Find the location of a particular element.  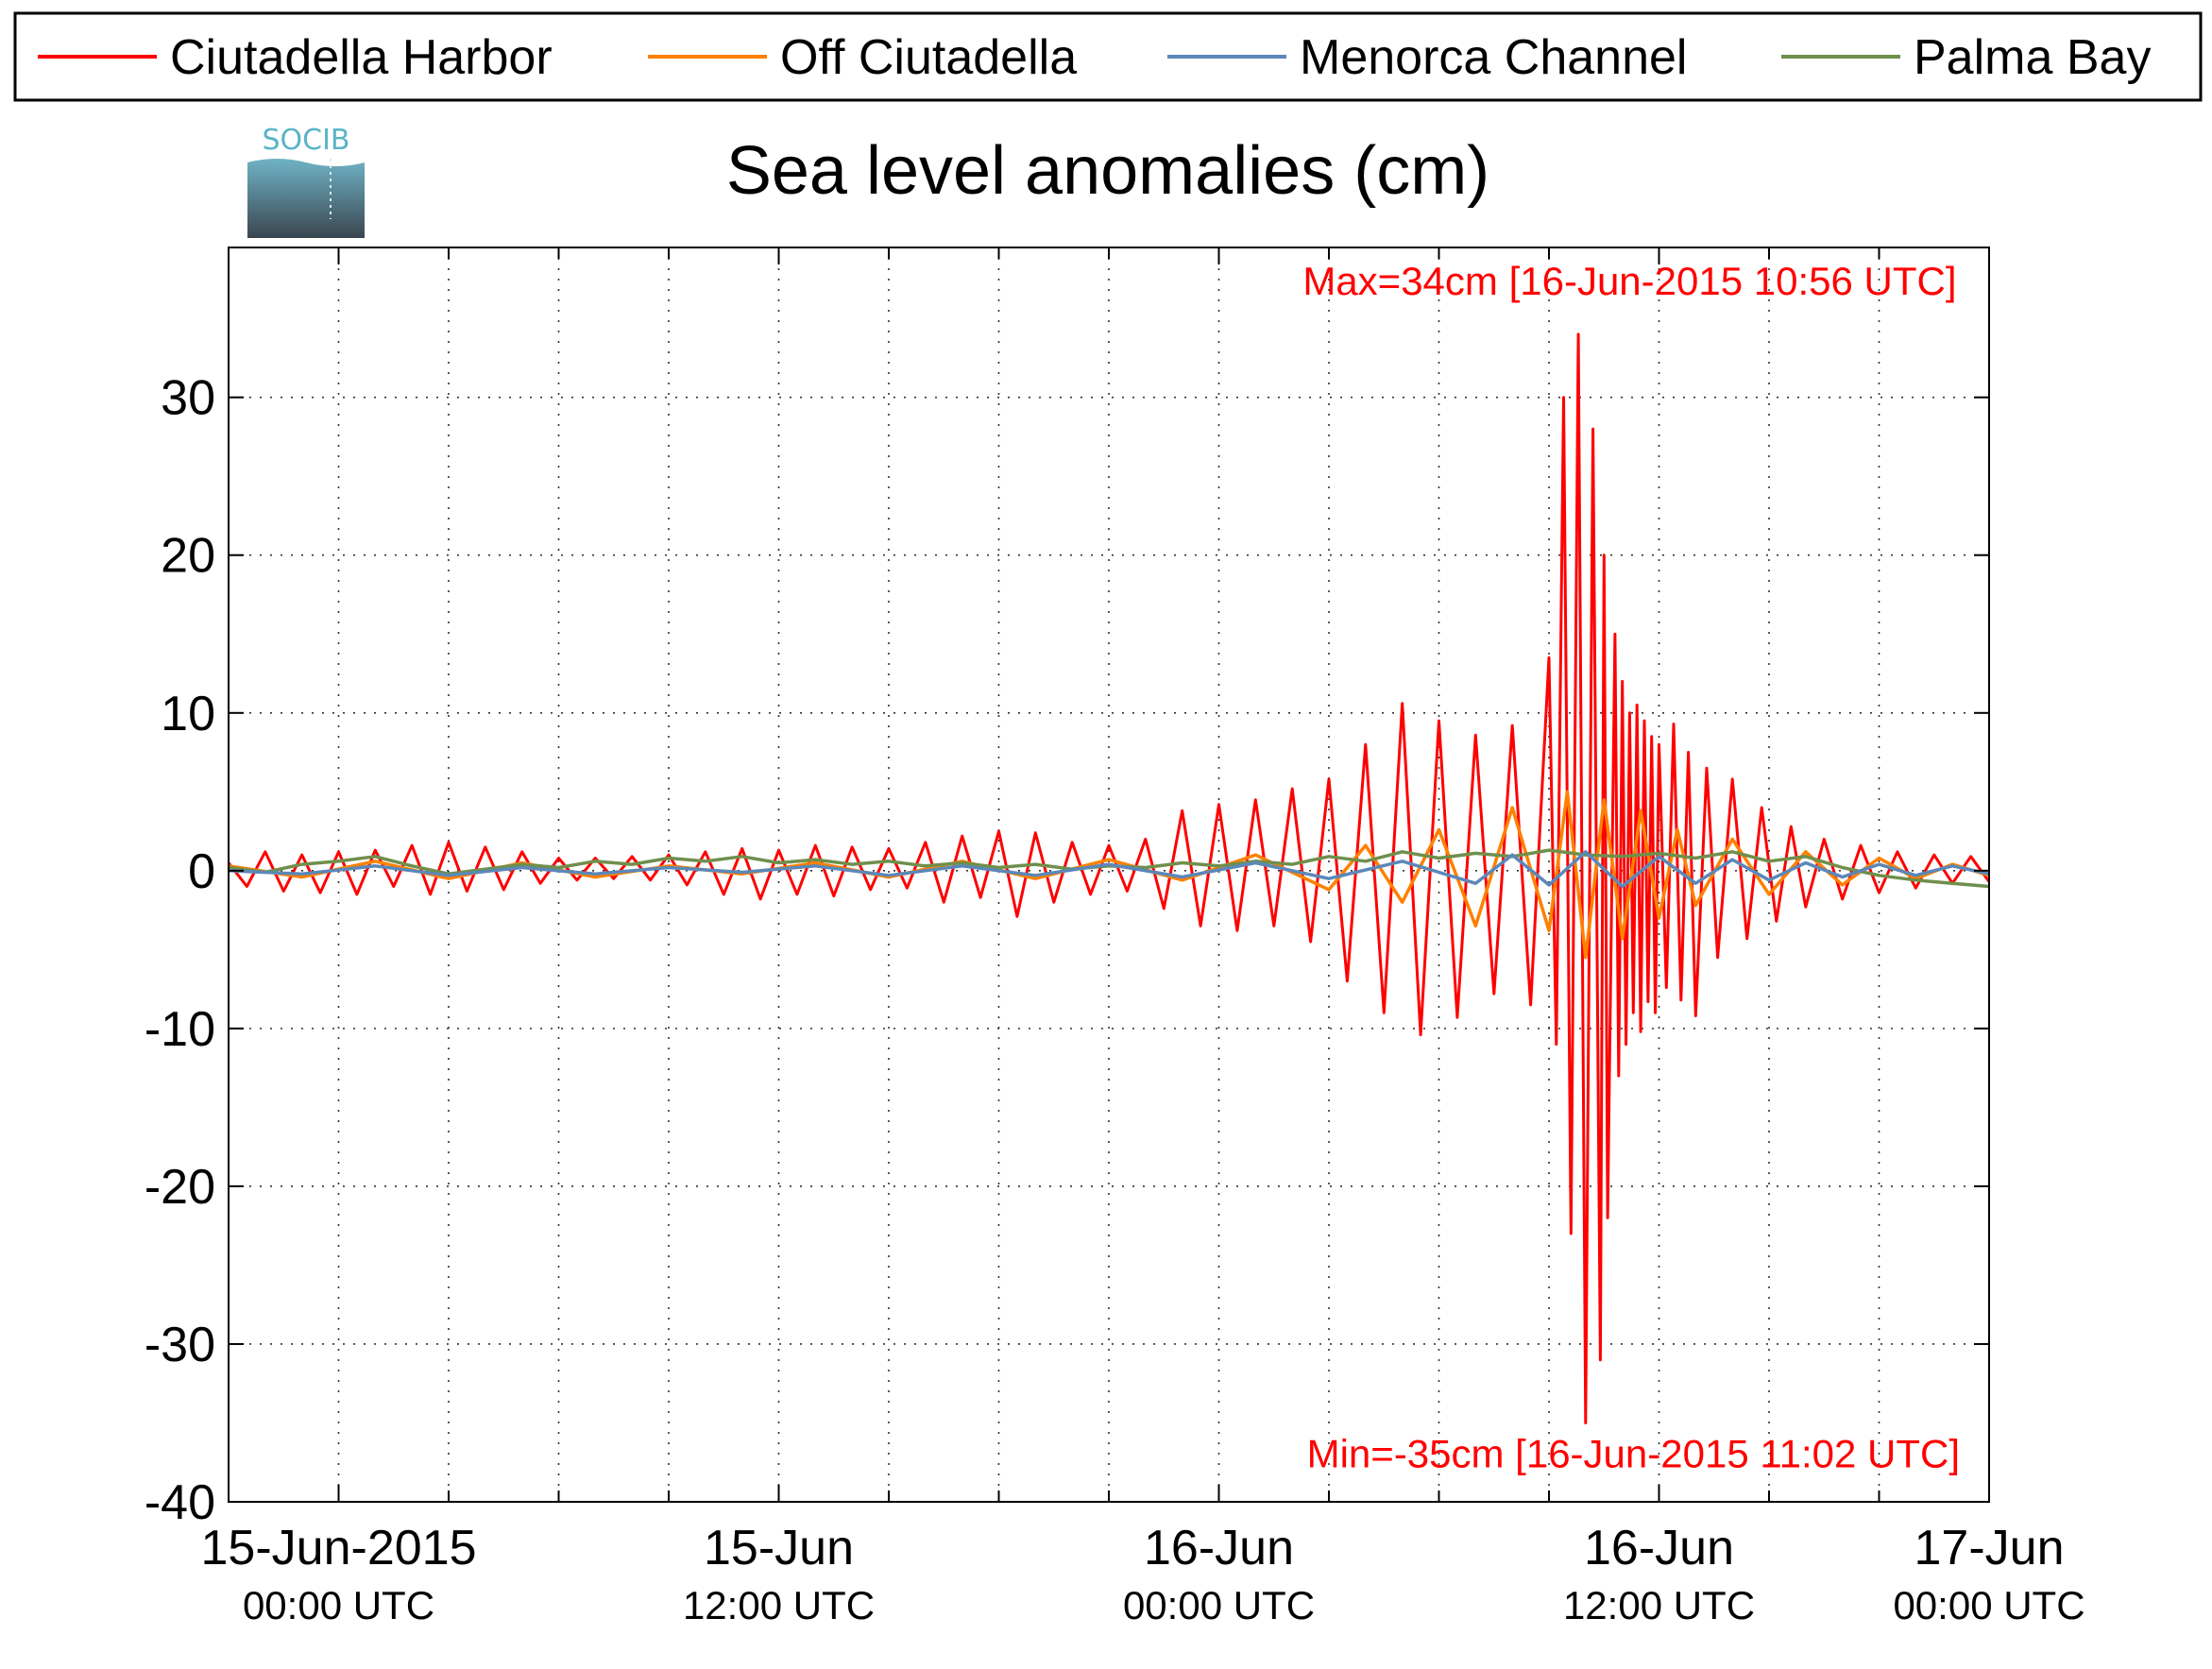

y-tick-label: -20 is located at coordinates (180, 1188).